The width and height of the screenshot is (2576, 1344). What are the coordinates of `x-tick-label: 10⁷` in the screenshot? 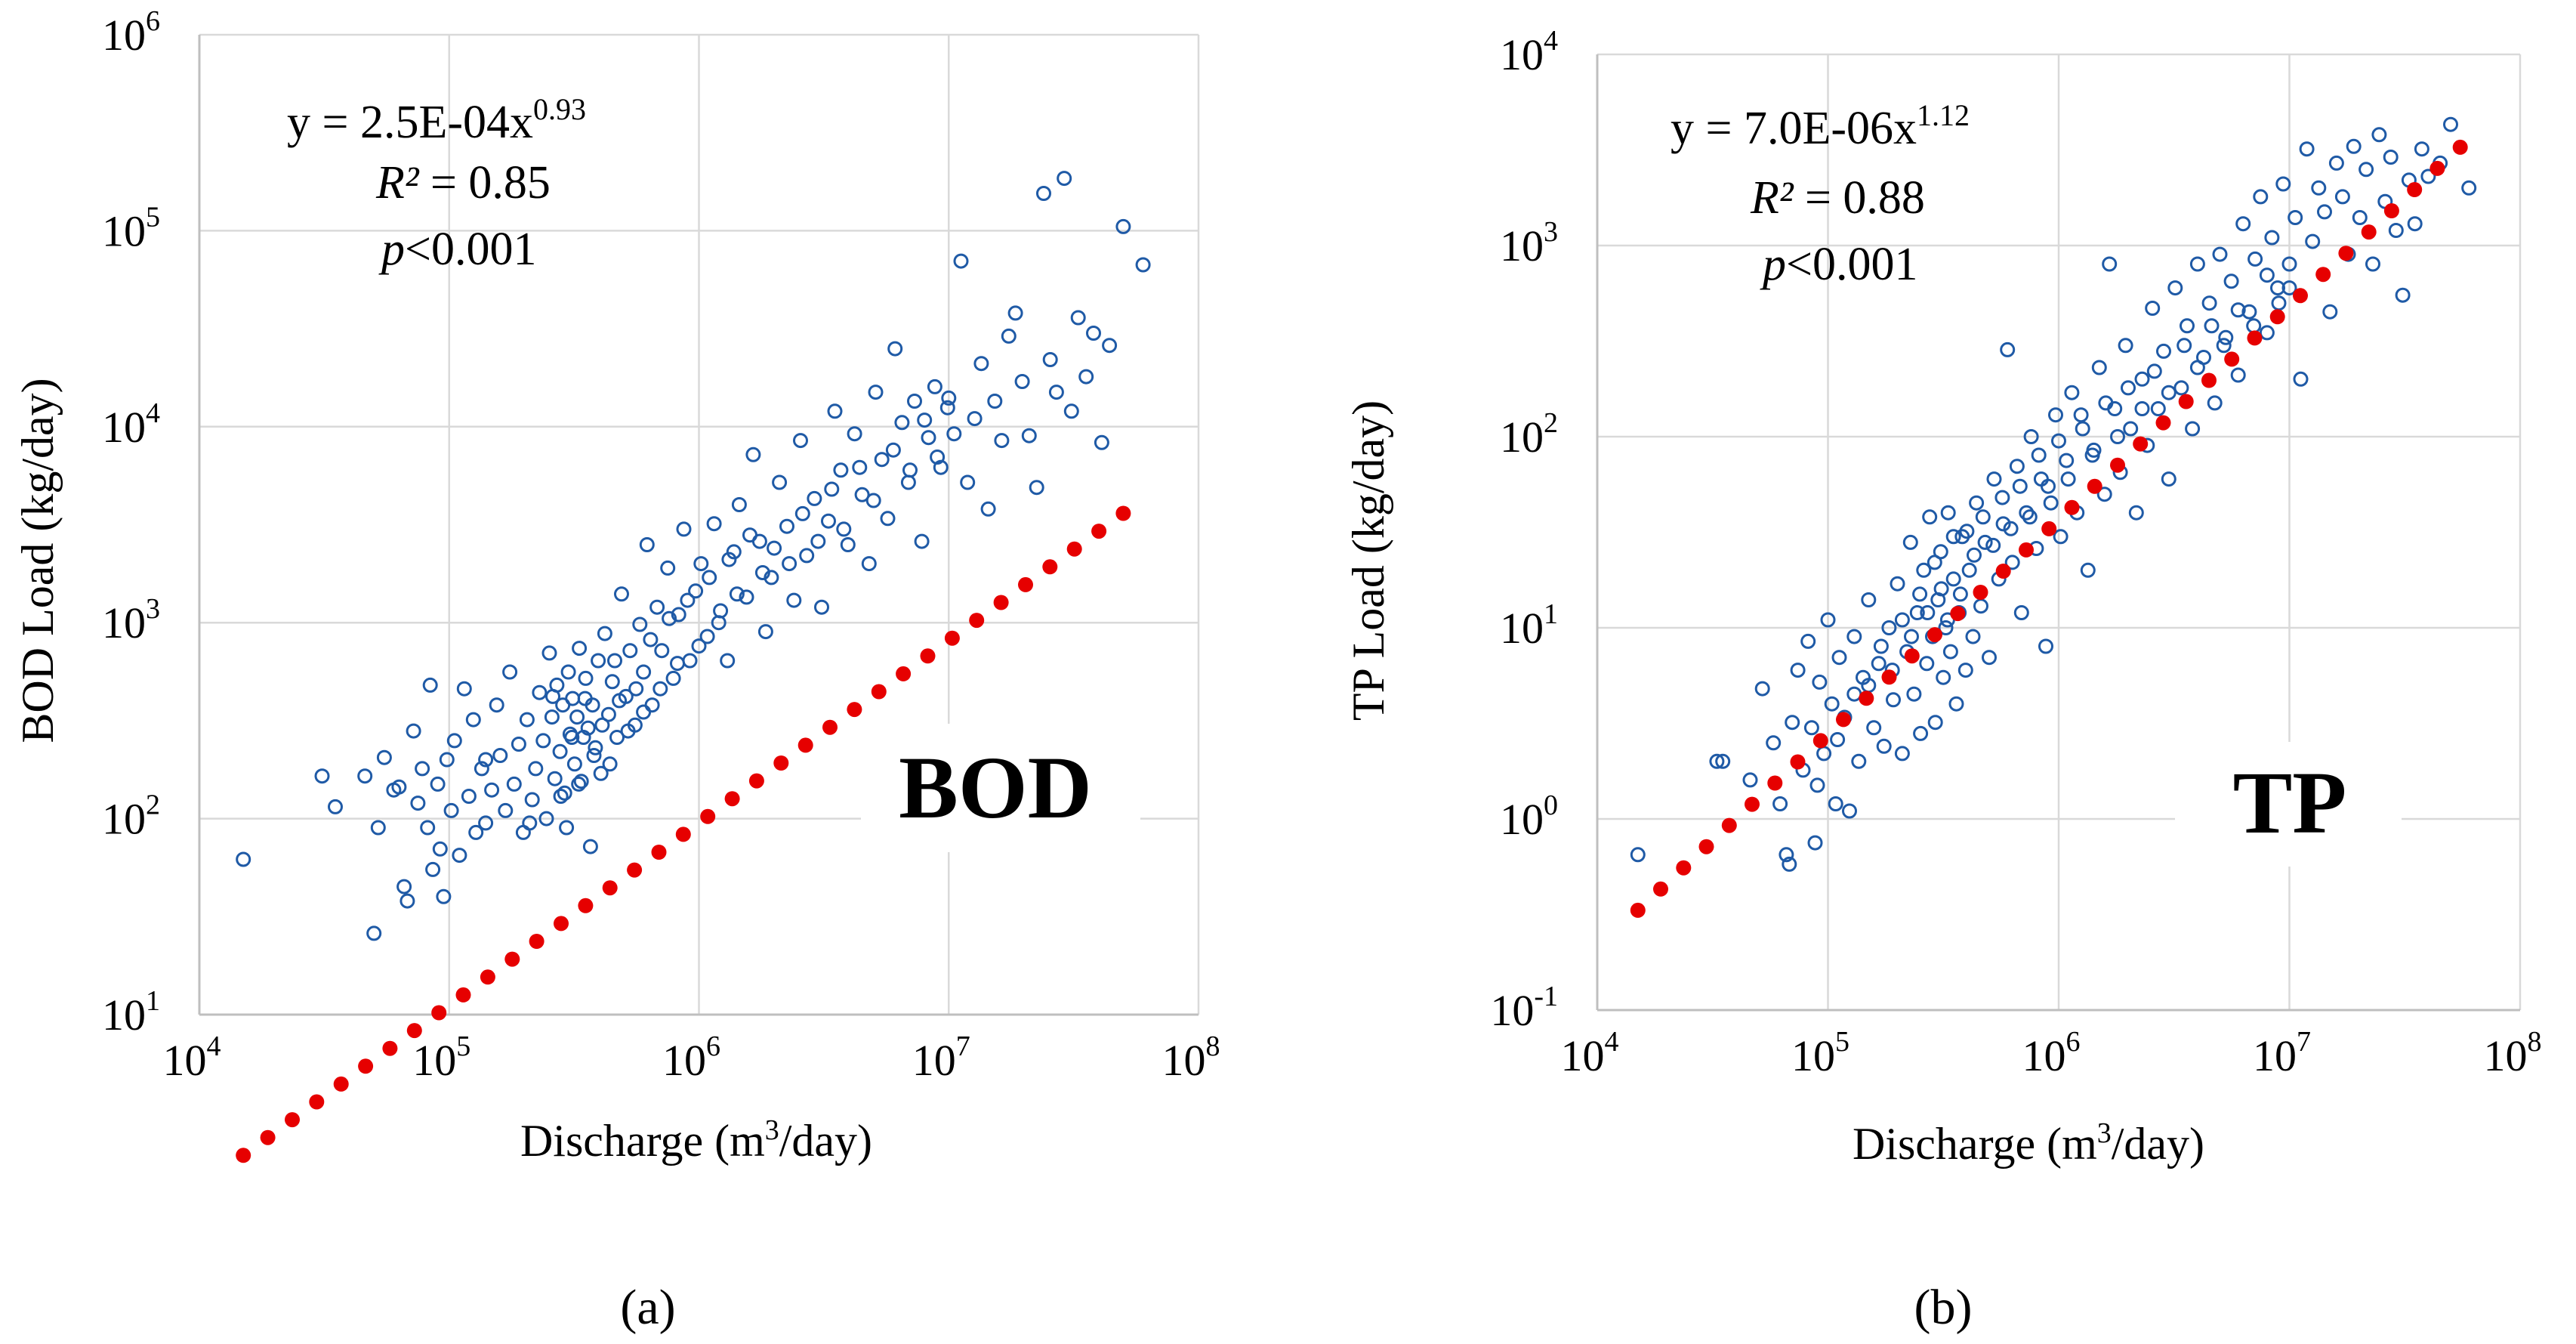 It's located at (941, 1057).